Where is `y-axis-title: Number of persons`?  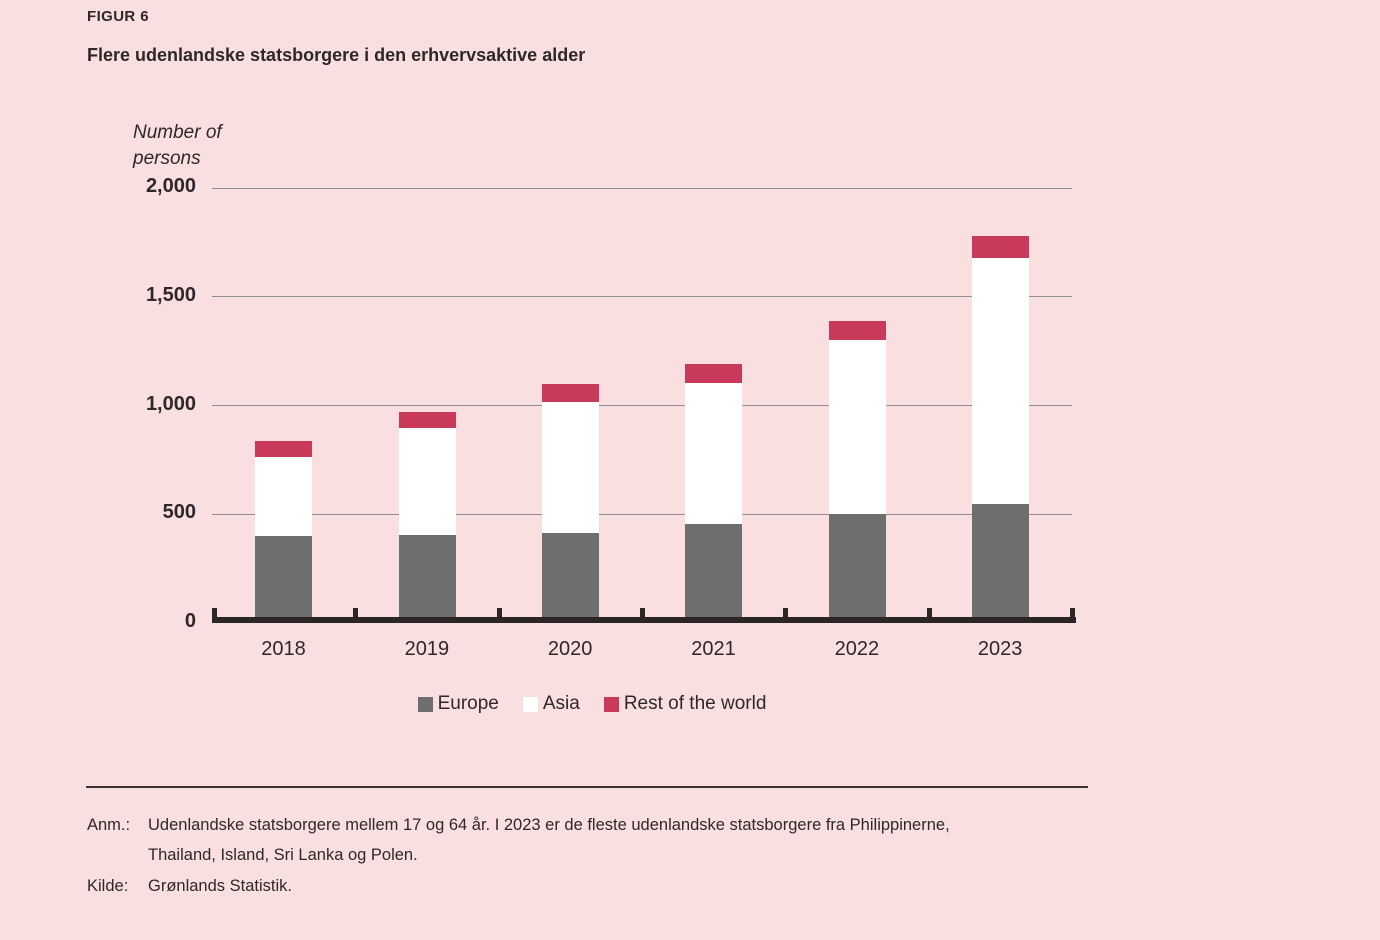
y-axis-title: Number of persons is located at coordinates (177, 146).